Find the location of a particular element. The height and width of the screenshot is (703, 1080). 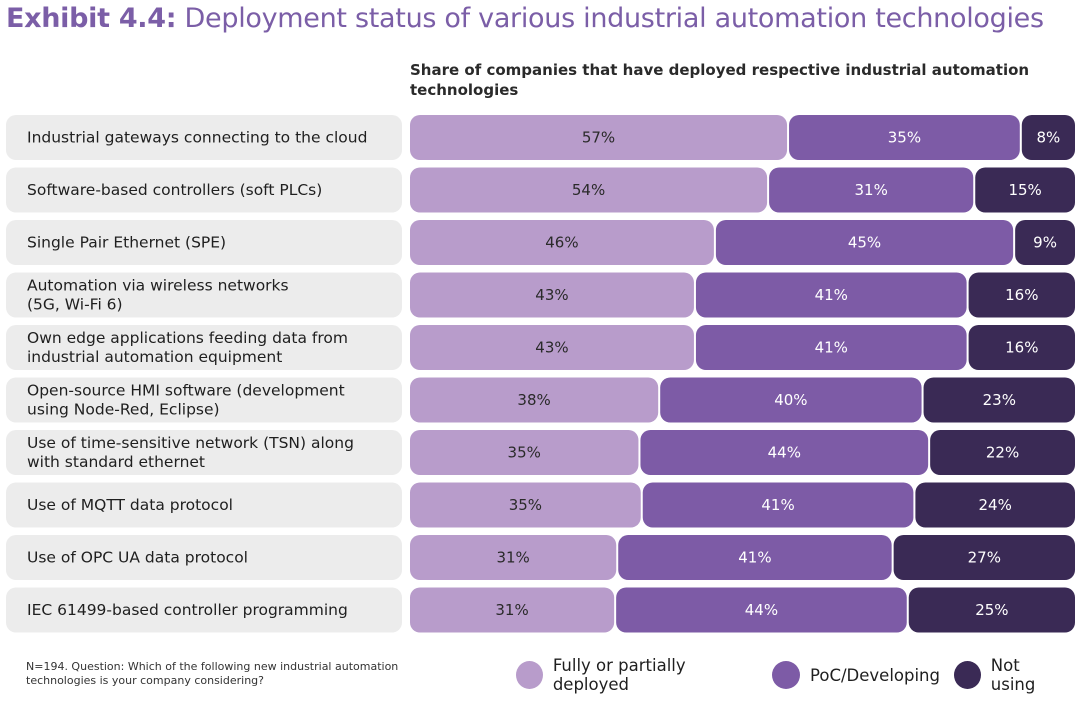

legend-swatch-deployed is located at coordinates (529, 675).